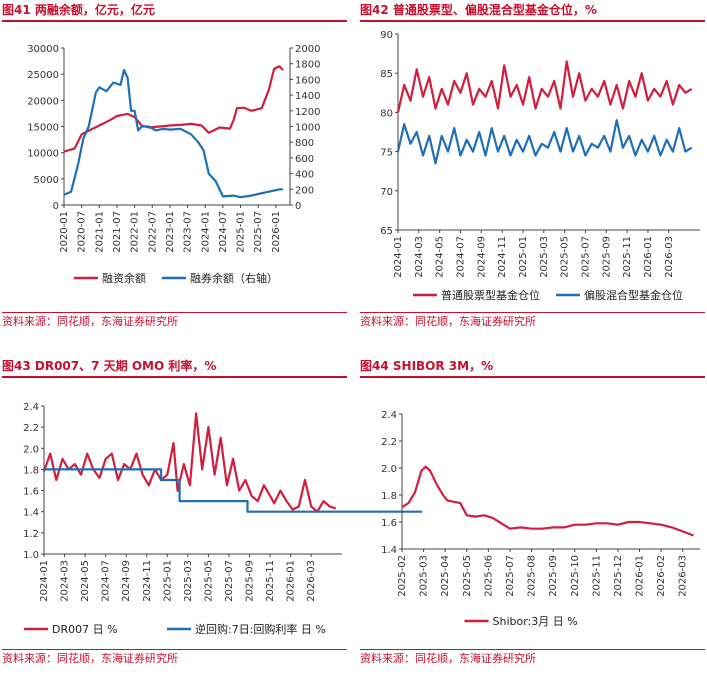 This screenshot has height=690, width=707. What do you see at coordinates (85, 629) in the screenshot?
I see `legend-label: DR007 日 %` at bounding box center [85, 629].